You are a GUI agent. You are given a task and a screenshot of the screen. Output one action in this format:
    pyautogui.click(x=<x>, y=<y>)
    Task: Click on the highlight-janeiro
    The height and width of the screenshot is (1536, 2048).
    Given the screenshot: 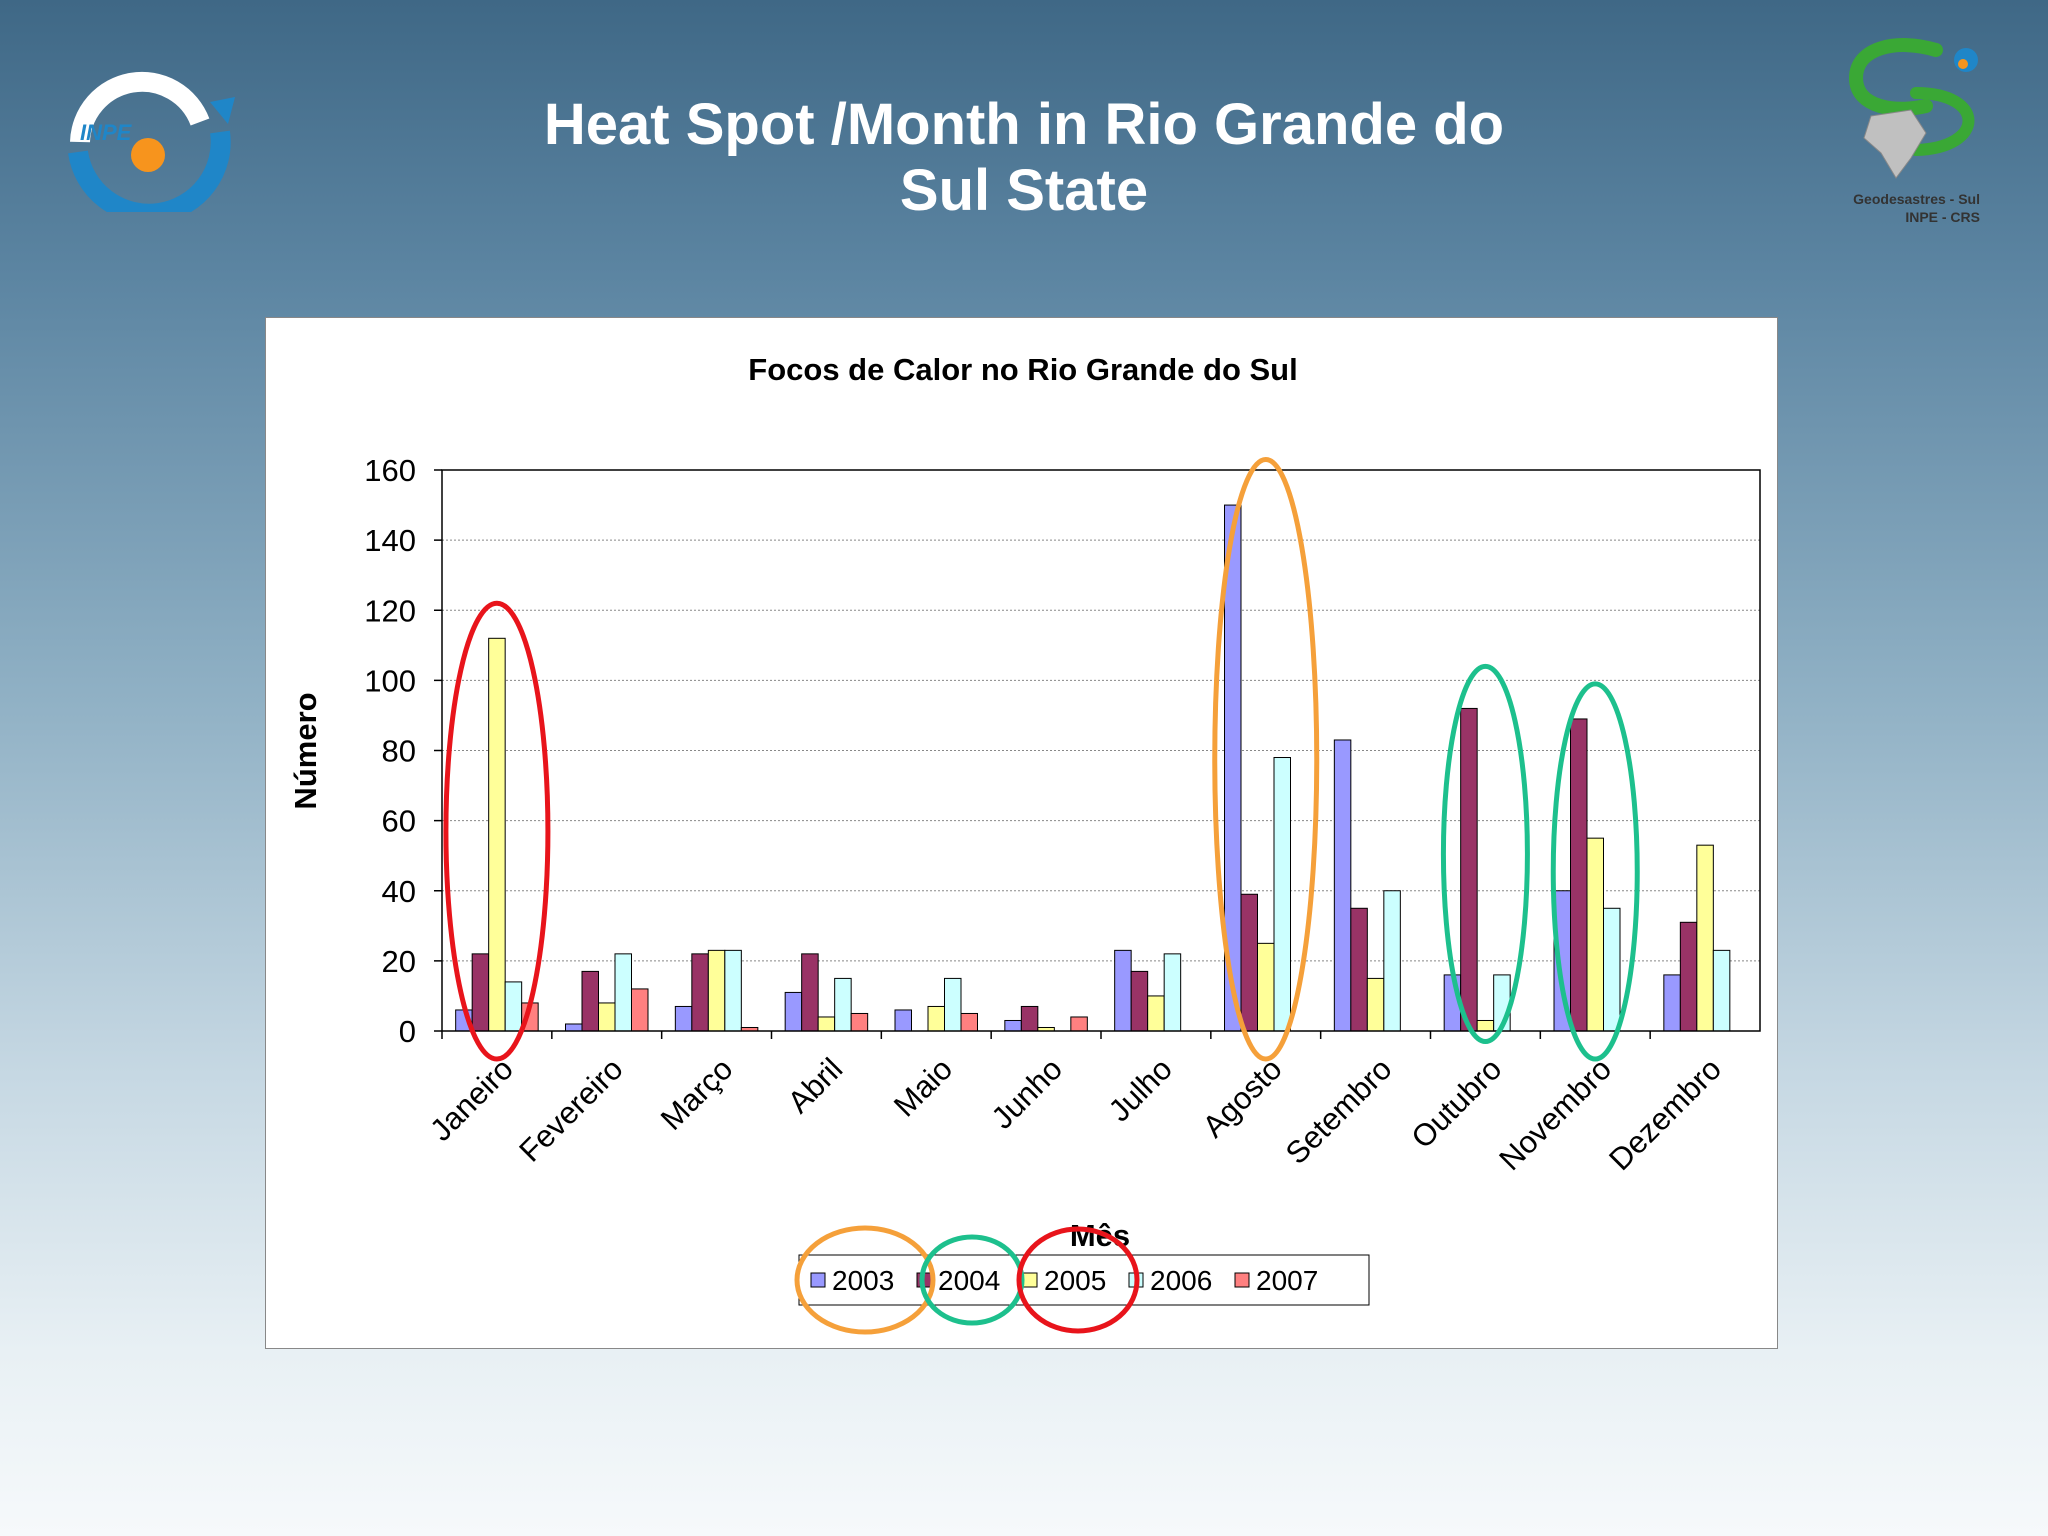 What is the action you would take?
    pyautogui.click(x=497, y=831)
    